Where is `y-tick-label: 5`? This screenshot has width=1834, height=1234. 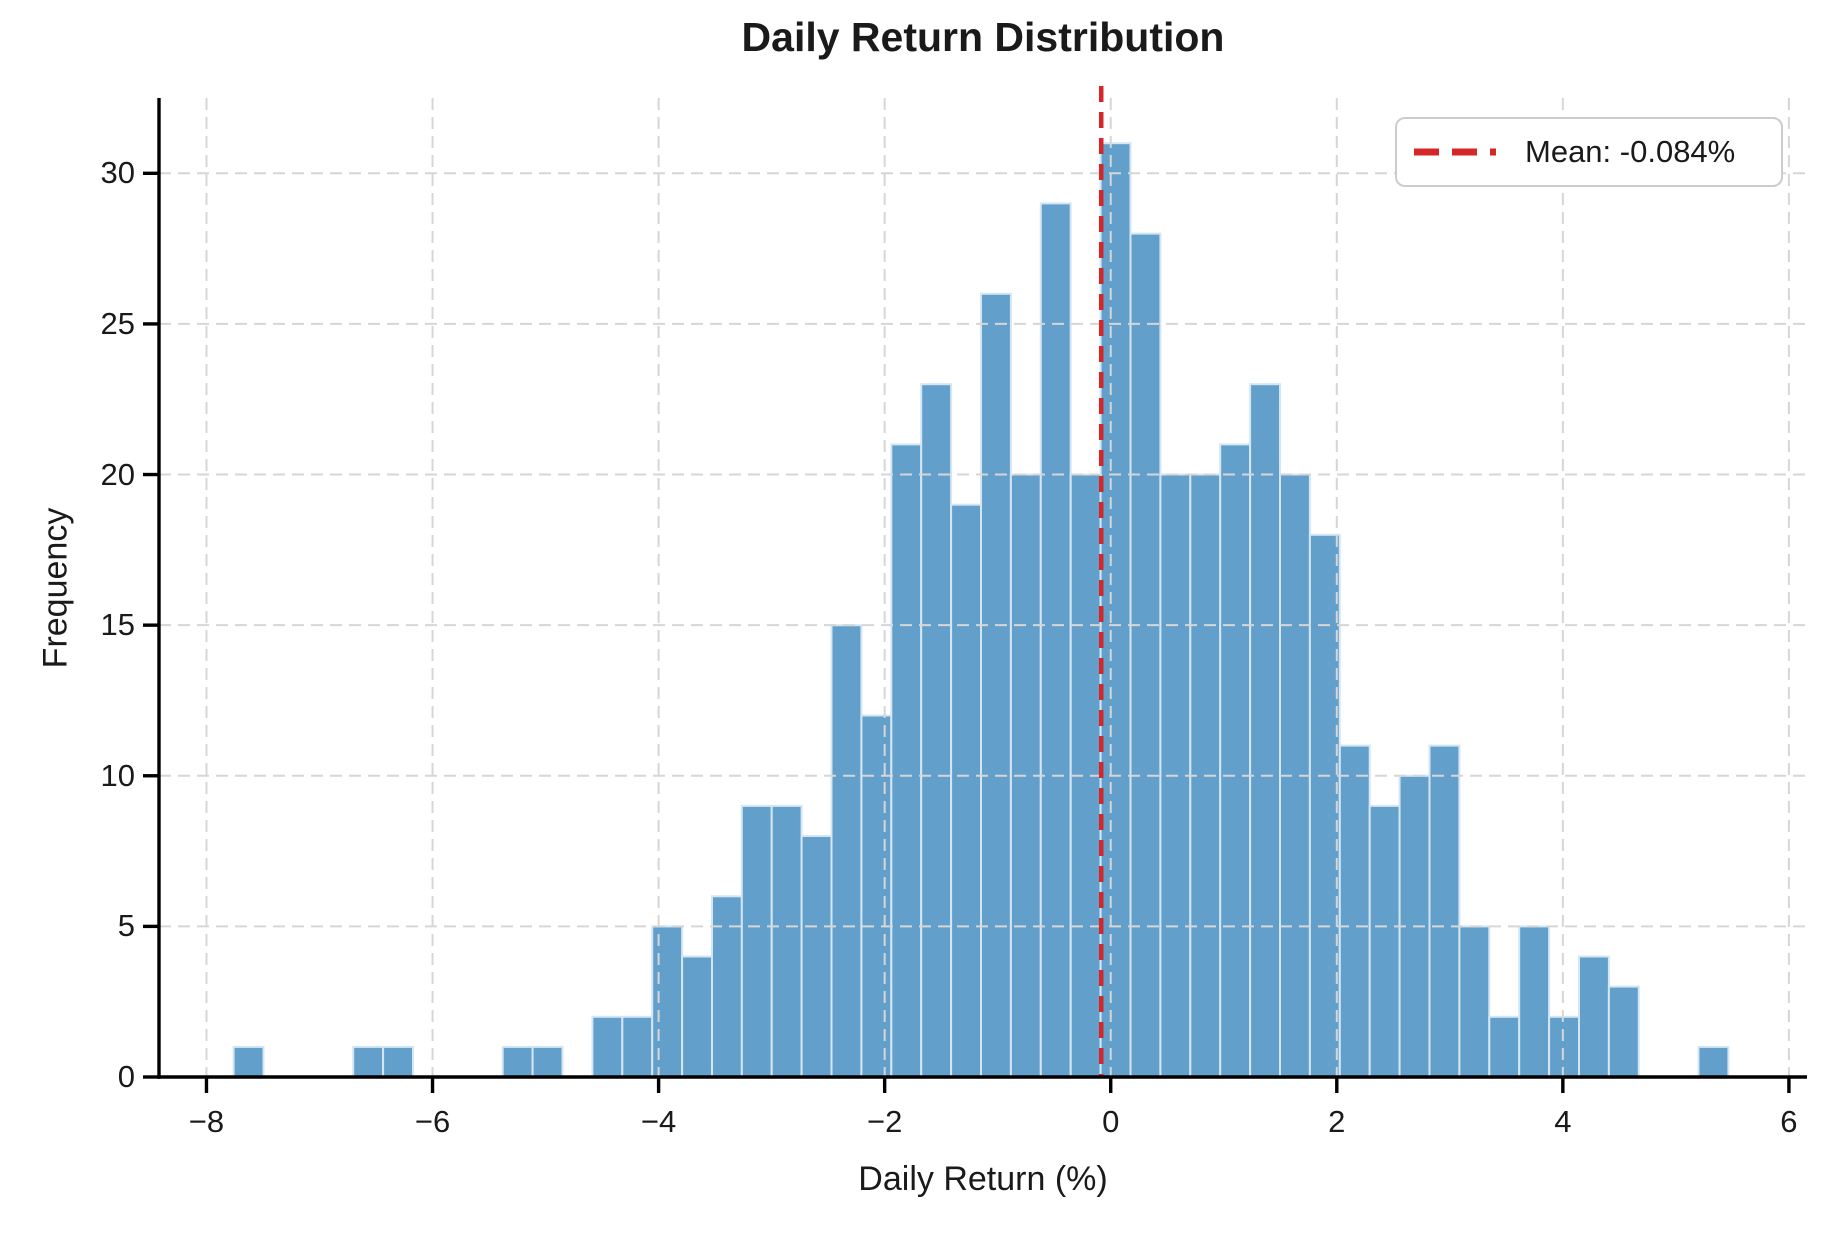 y-tick-label: 5 is located at coordinates (126, 926).